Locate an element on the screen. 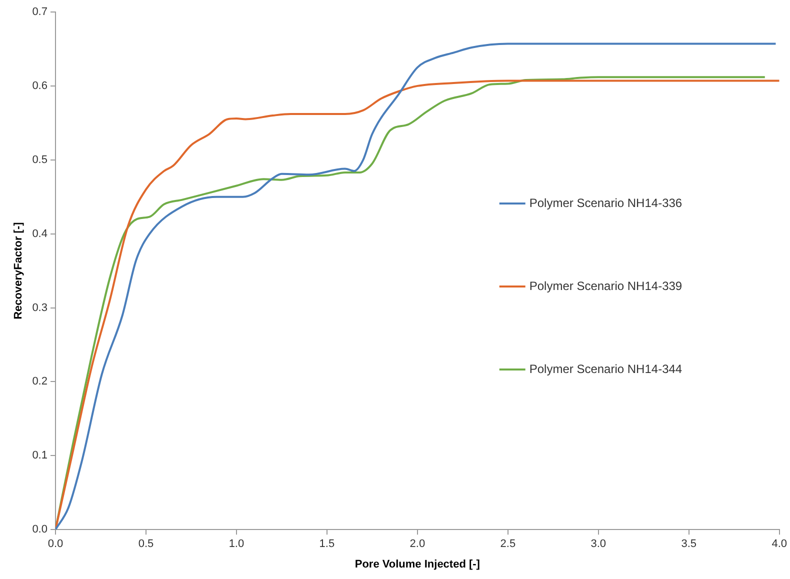 The width and height of the screenshot is (790, 579). x-tick-label: 3.0 is located at coordinates (598, 544).